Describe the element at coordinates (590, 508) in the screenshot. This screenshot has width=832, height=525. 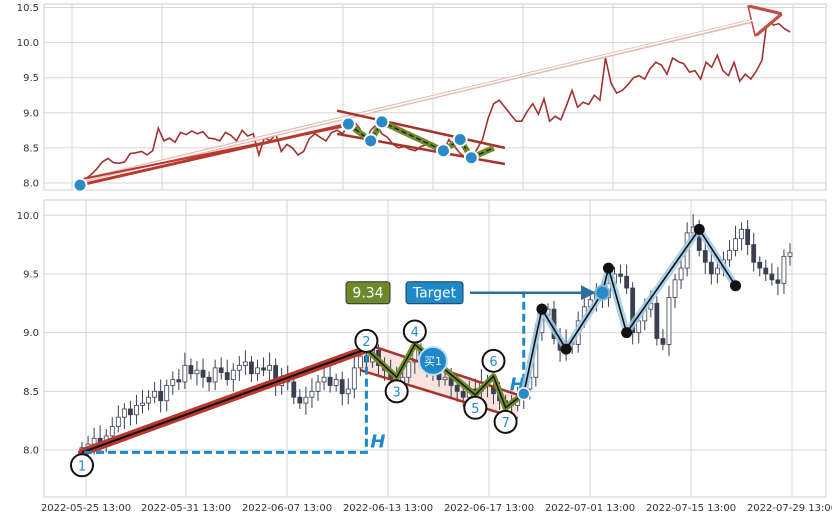
I see `x-tick-label: 2022-07-01 13:00` at that location.